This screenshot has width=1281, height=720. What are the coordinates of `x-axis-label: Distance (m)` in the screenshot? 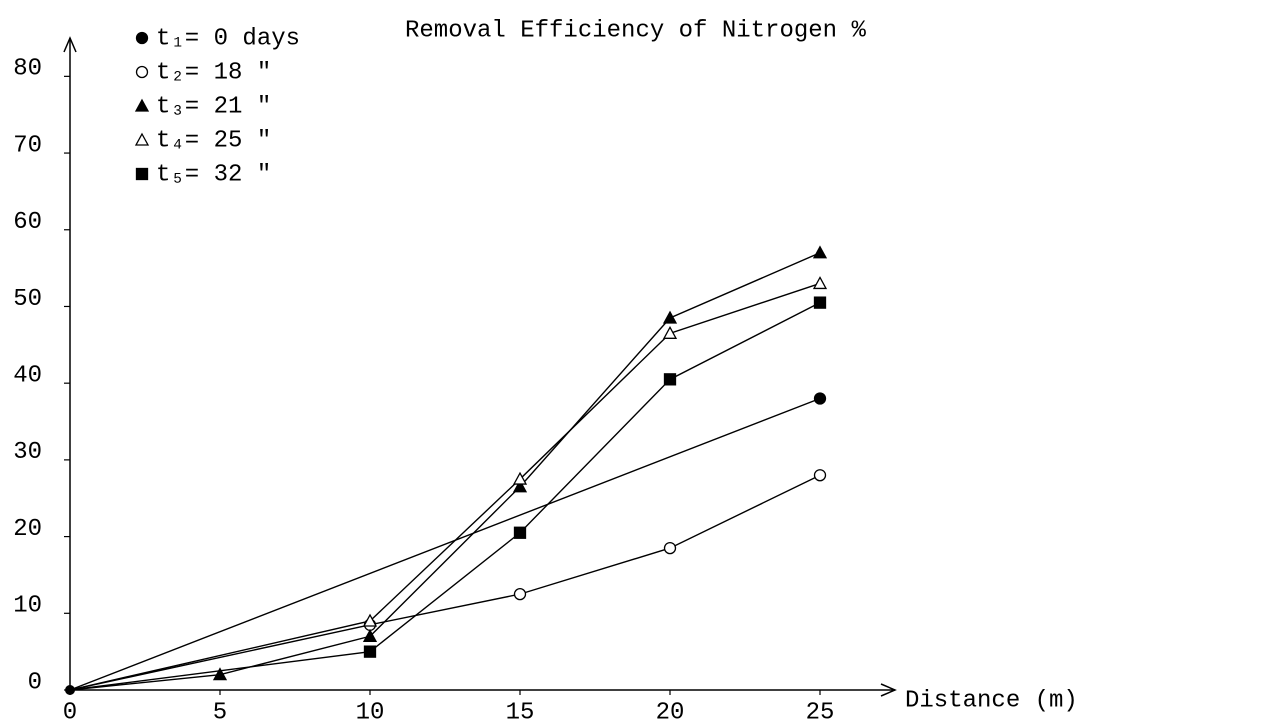 It's located at (991, 700).